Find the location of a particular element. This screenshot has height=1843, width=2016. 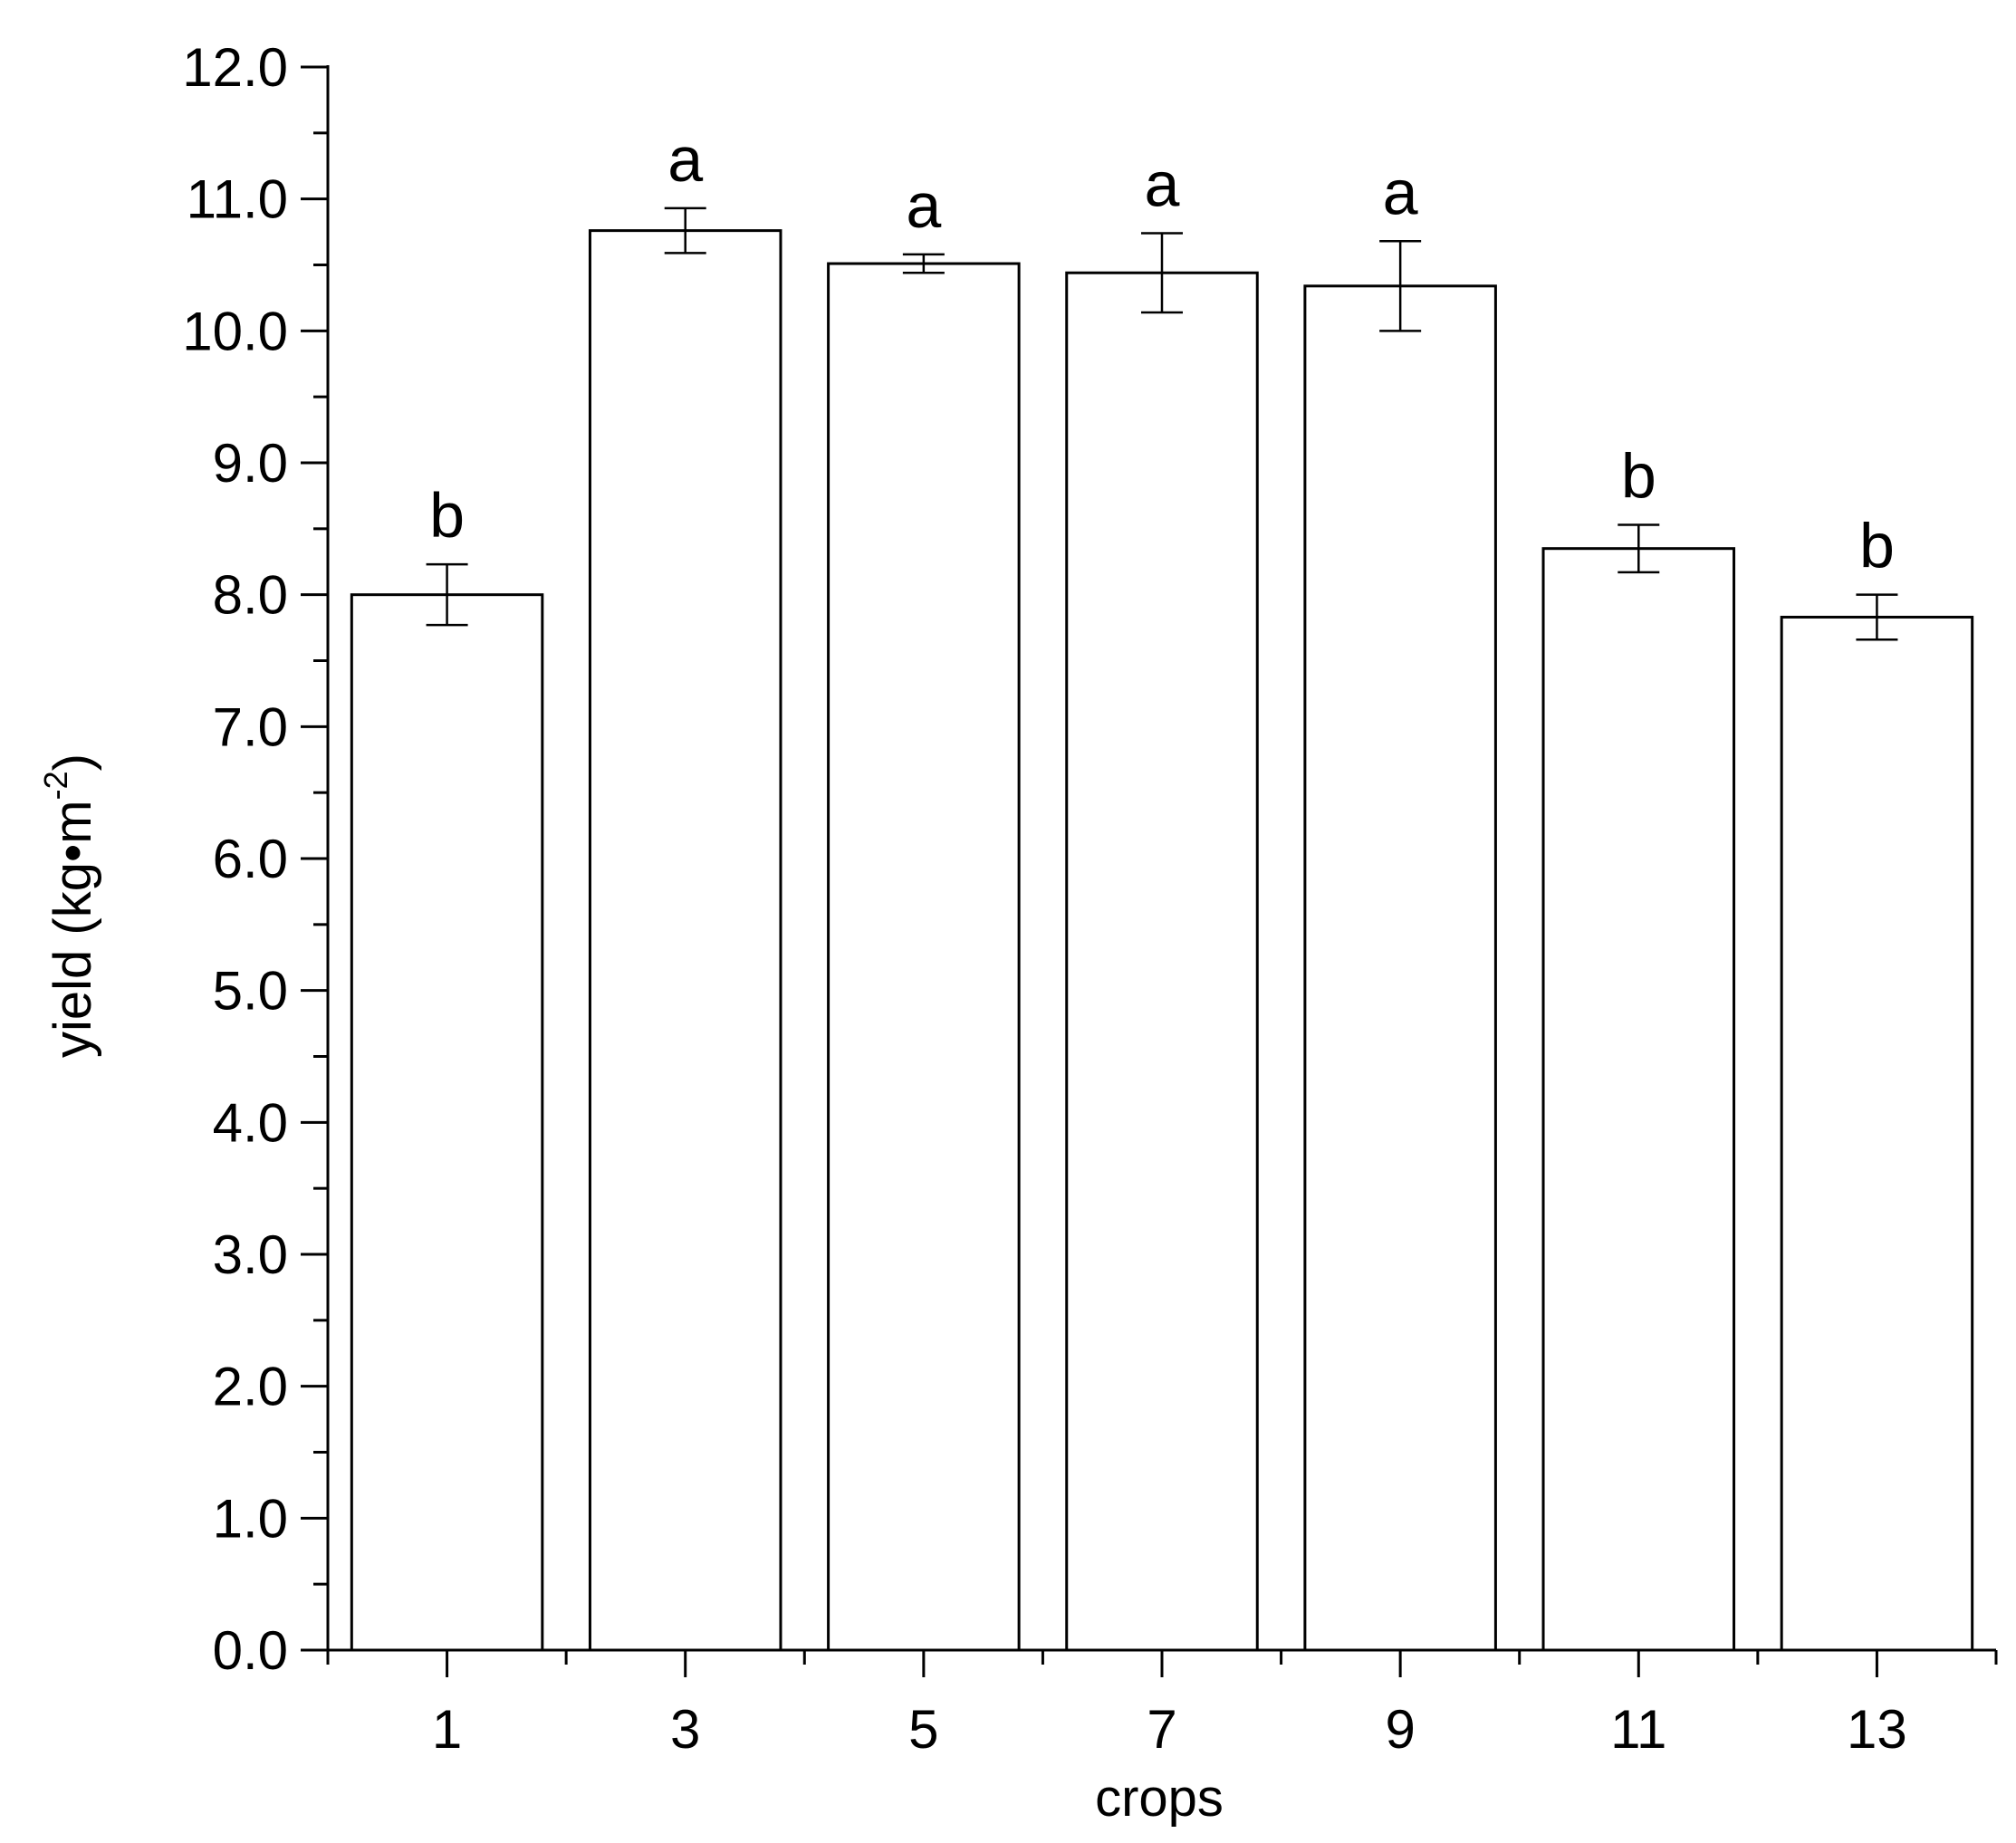

x-ticks-layer: 1 3 5 7 9 11 13 is located at coordinates (1162, 1705).